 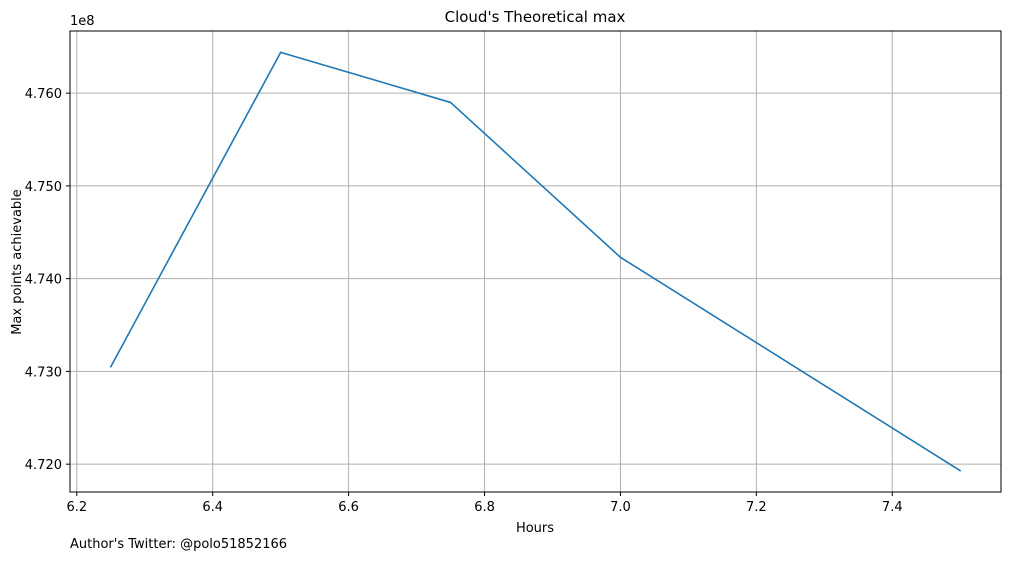 What do you see at coordinates (43, 280) in the screenshot?
I see `y-tick-label: 4.740` at bounding box center [43, 280].